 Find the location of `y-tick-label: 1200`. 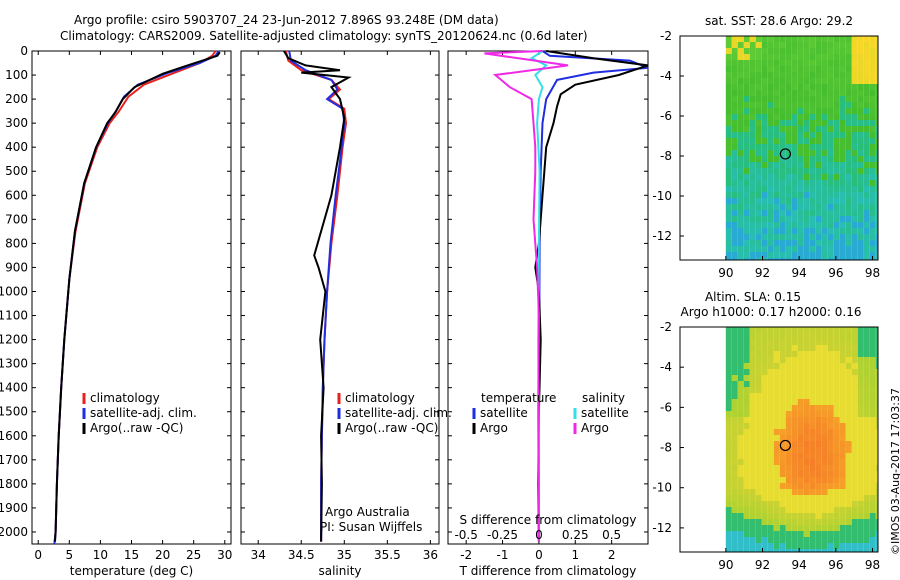

y-tick-label: 1200 is located at coordinates (14, 340).